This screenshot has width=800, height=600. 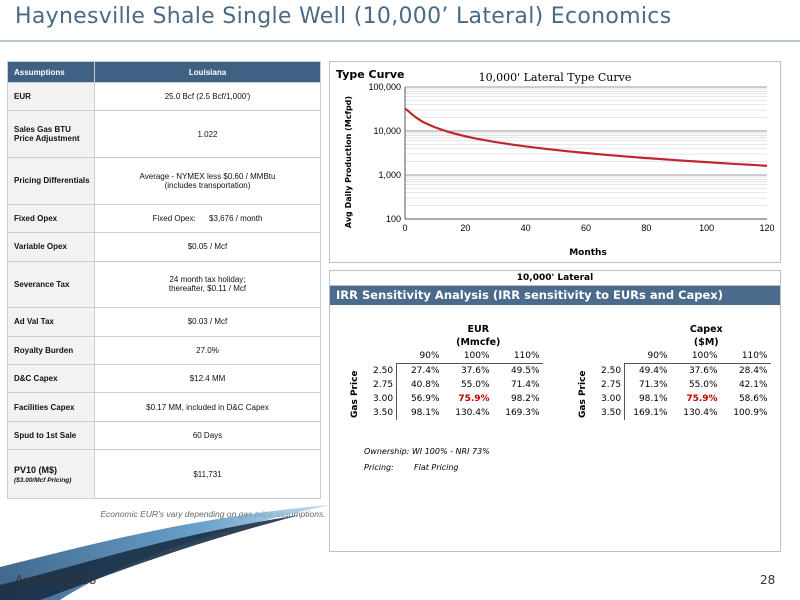 What do you see at coordinates (207, 185) in the screenshot?
I see `assumption-value-line2: (includes transportation)` at bounding box center [207, 185].